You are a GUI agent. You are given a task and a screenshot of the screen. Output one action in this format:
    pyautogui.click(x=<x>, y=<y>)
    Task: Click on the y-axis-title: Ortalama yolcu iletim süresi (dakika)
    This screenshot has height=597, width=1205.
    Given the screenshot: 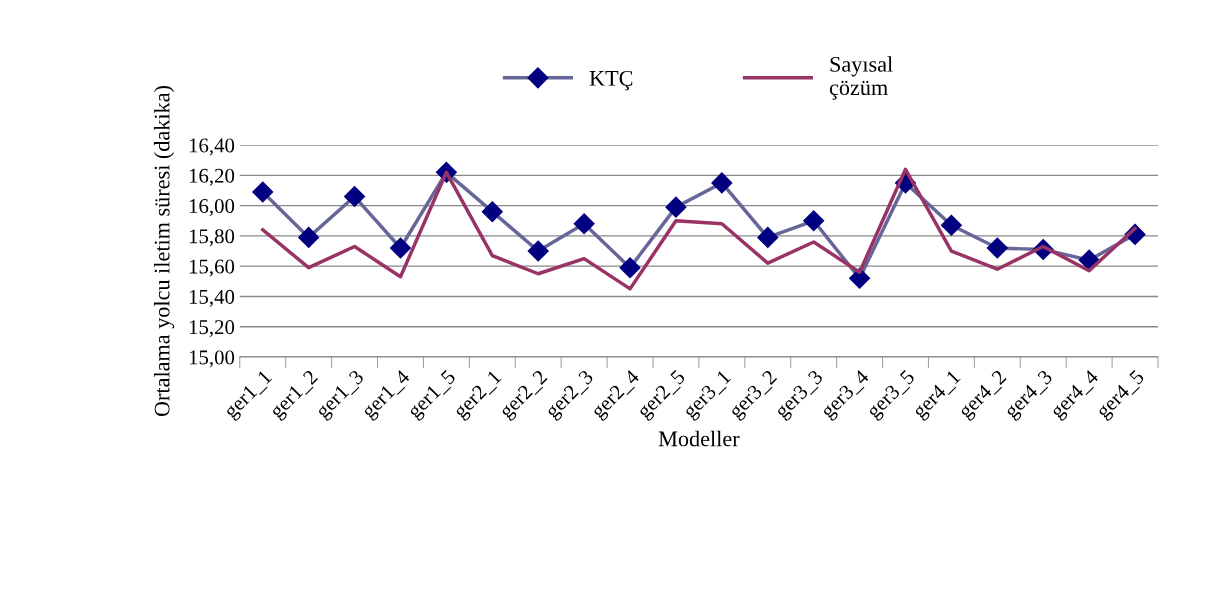 What is the action you would take?
    pyautogui.click(x=164, y=251)
    